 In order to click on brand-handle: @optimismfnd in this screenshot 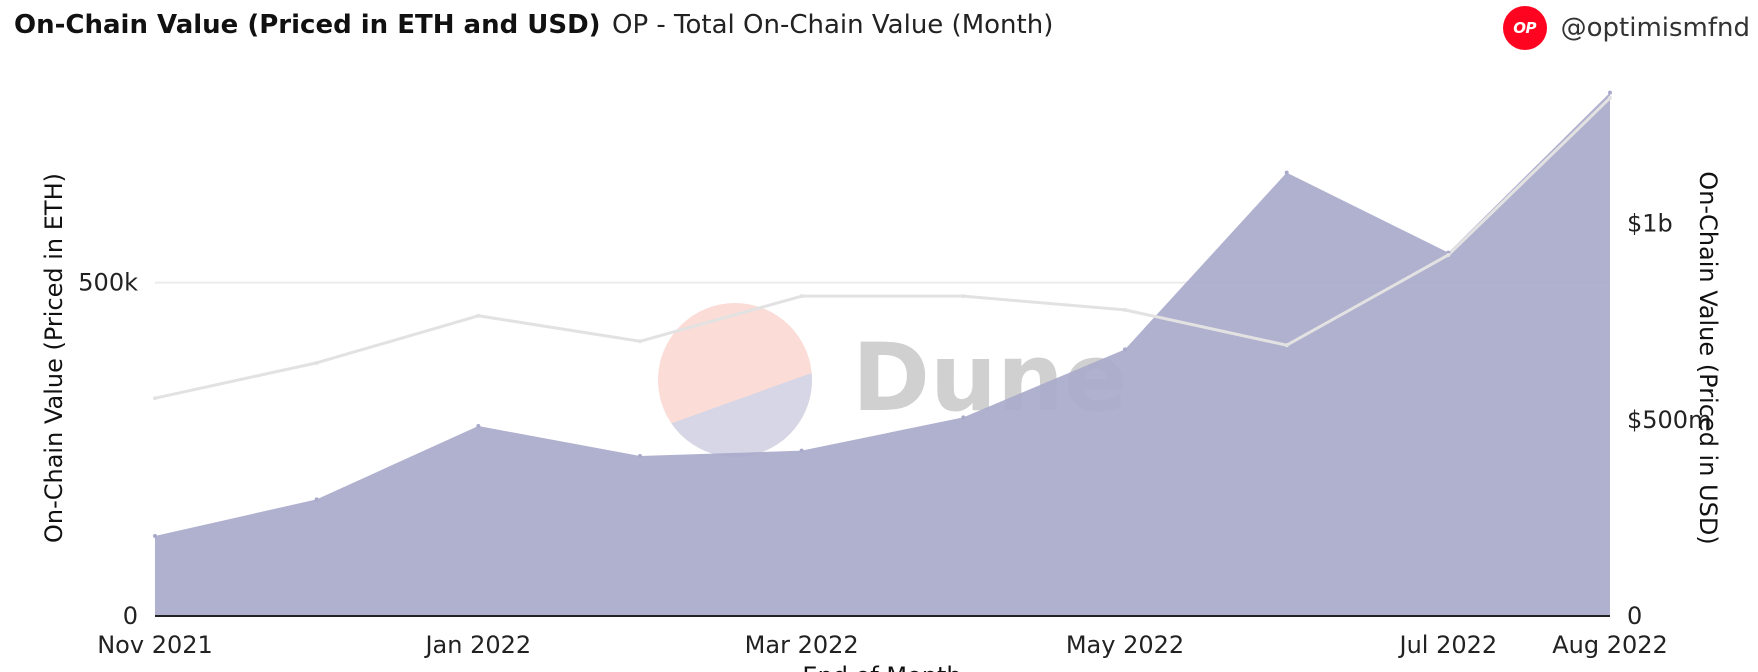, I will do `click(1655, 28)`.